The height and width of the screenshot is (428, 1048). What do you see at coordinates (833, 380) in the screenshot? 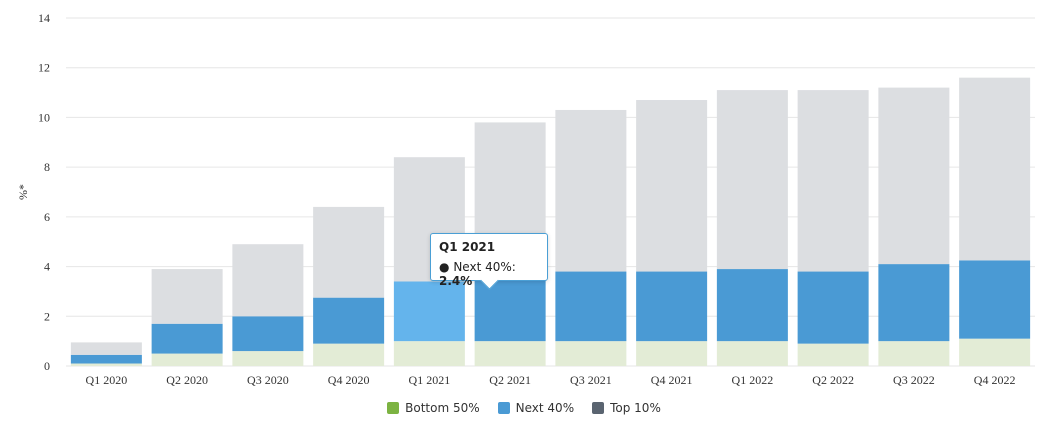
I see `x-tick-label: Q2 2022` at bounding box center [833, 380].